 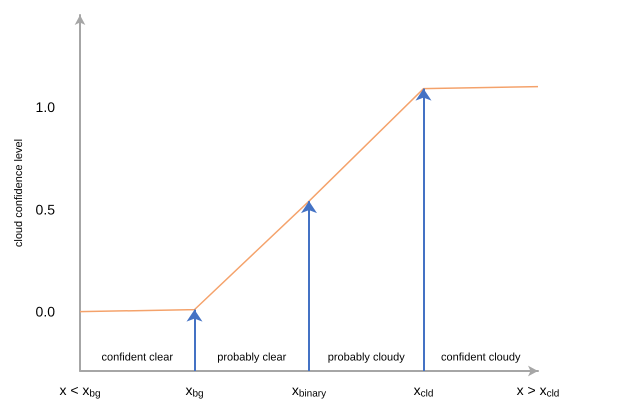 I want to click on annotation: confident clear, so click(x=137, y=358).